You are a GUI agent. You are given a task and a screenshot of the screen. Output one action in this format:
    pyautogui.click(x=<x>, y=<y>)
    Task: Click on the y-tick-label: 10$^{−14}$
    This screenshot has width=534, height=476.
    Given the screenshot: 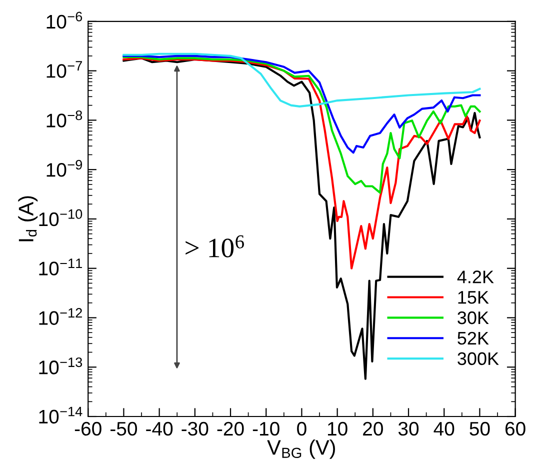 What is the action you would take?
    pyautogui.click(x=60, y=415)
    